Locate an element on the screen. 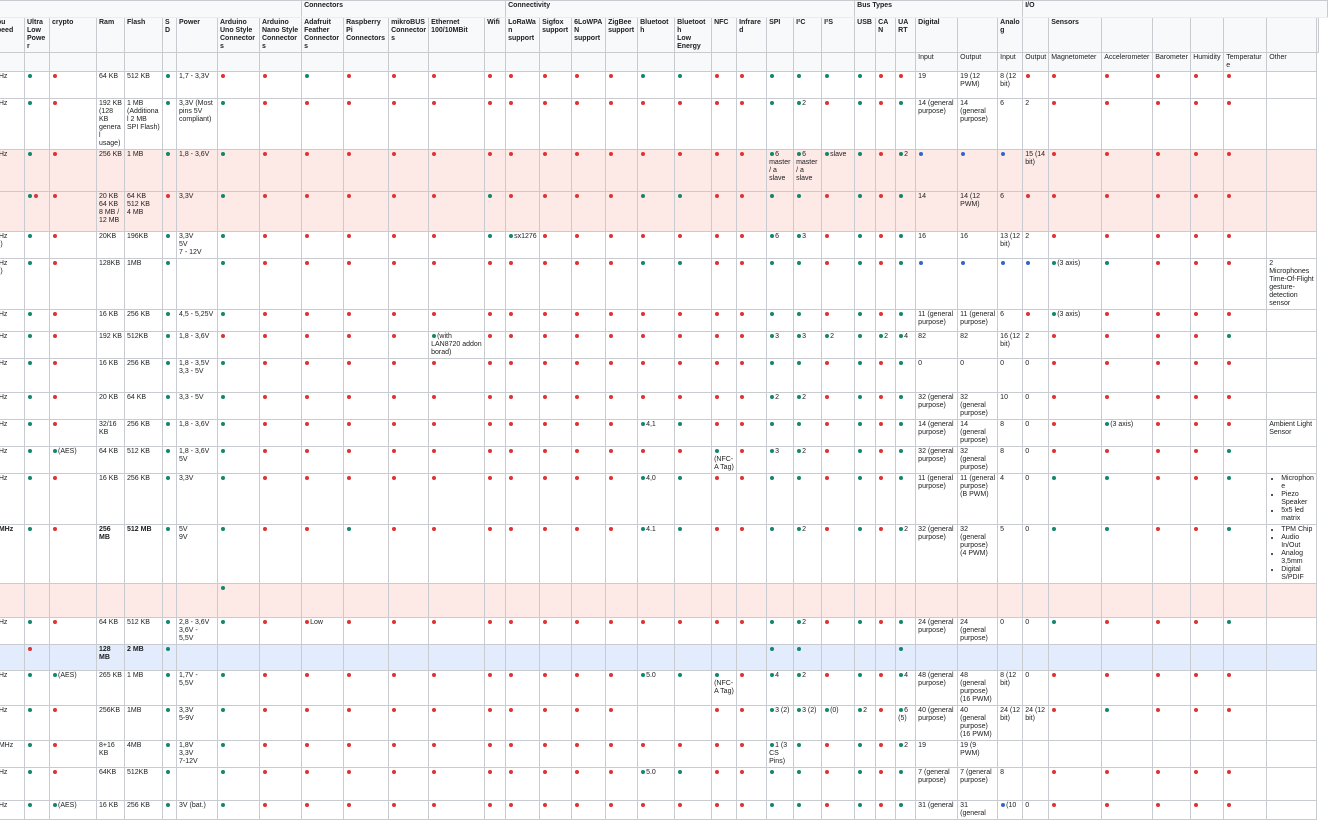 The width and height of the screenshot is (1328, 820). column-header: LoRaWan support is located at coordinates (523, 35).